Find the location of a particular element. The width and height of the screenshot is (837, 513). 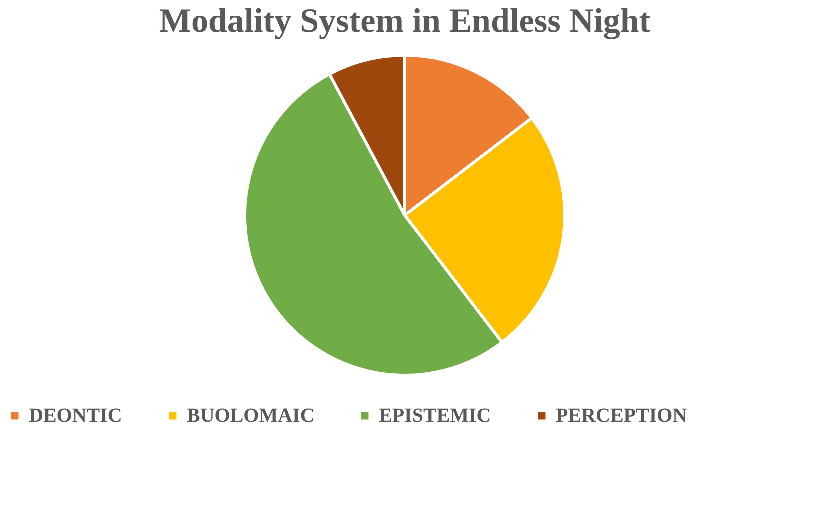

chart-title: Modality System in Endless Night is located at coordinates (405, 21).